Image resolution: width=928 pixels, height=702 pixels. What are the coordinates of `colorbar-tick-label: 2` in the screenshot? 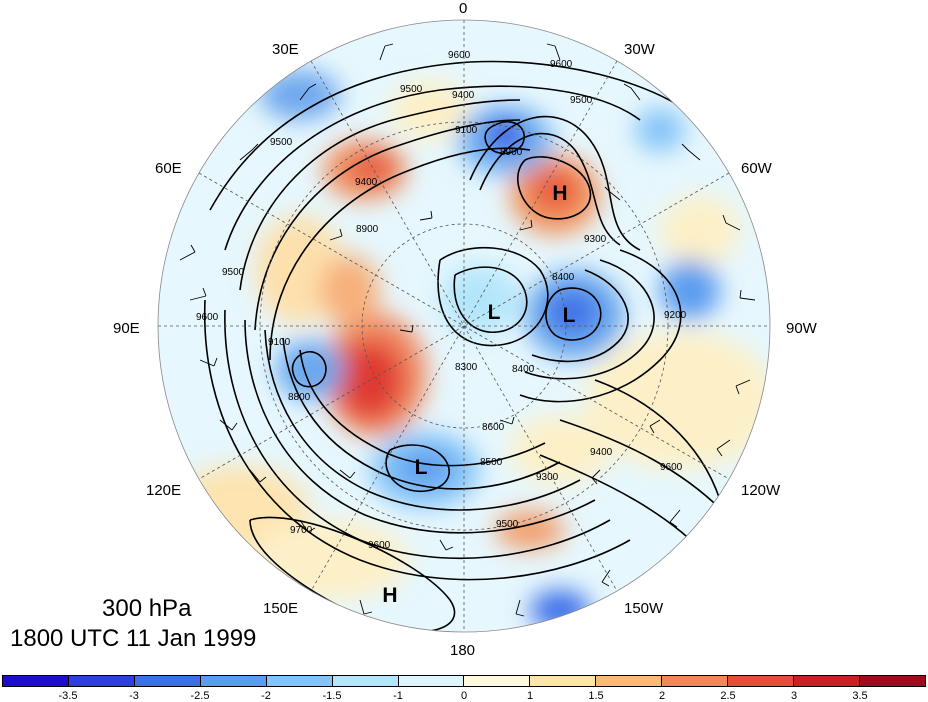 It's located at (662, 696).